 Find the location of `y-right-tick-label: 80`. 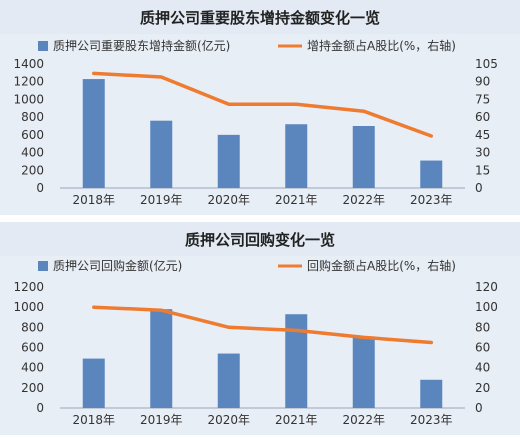

y-right-tick-label: 80 is located at coordinates (482, 327).